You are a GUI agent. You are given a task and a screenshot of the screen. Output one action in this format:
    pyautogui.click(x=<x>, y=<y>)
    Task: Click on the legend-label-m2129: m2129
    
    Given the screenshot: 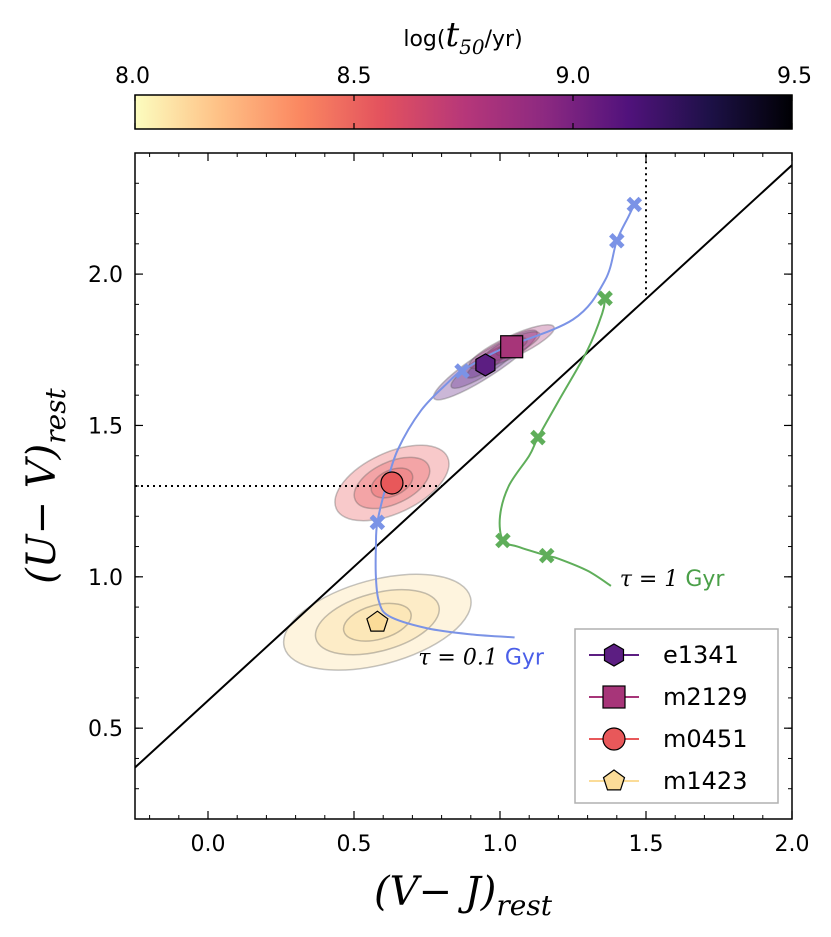 What is the action you would take?
    pyautogui.click(x=705, y=697)
    